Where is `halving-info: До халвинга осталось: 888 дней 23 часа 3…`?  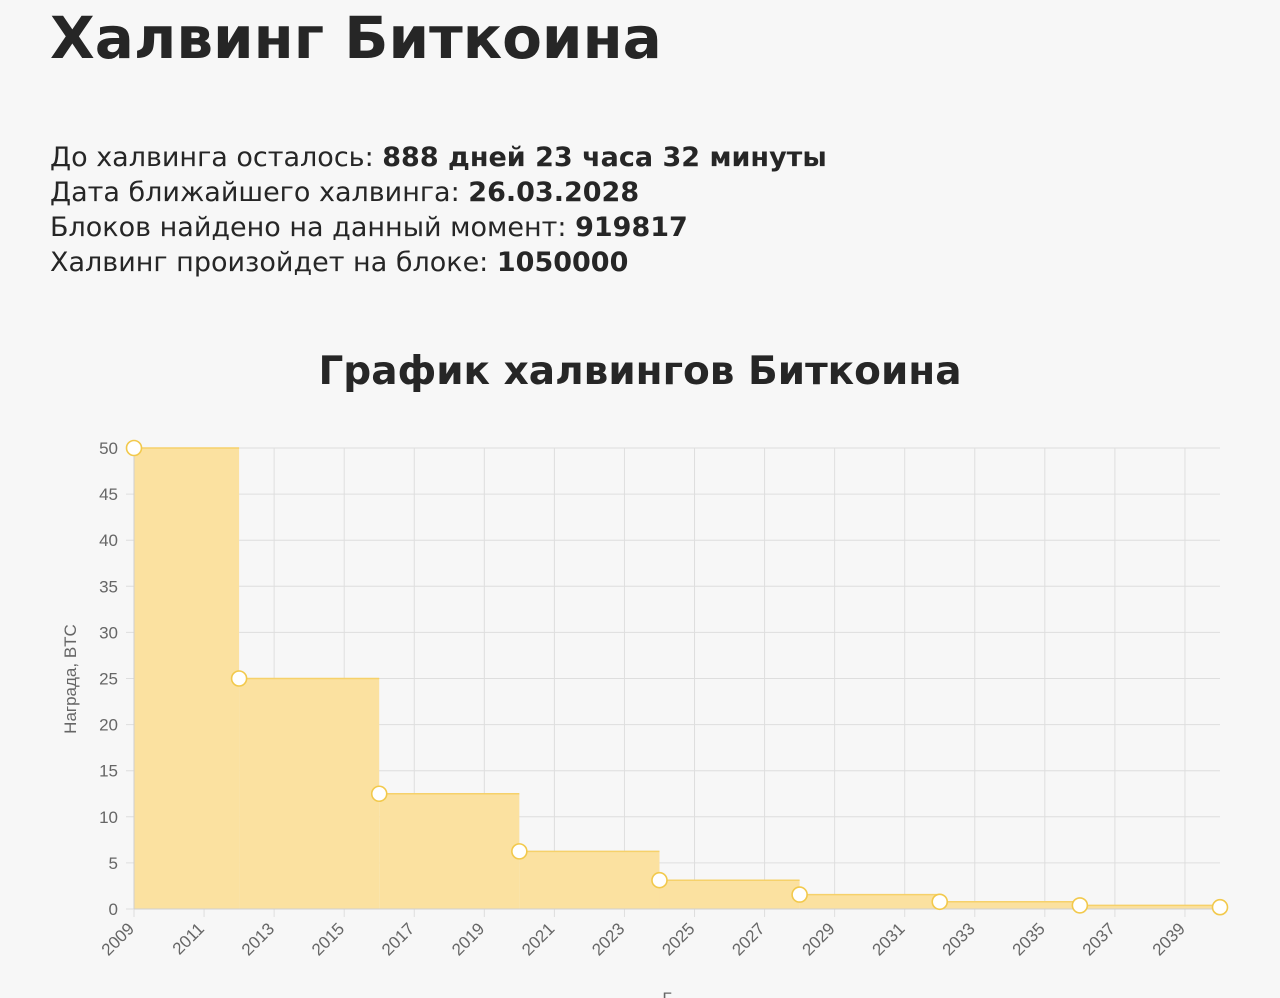
halving-info: До халвинга осталось: 888 дней 23 часа 3… is located at coordinates (438, 210).